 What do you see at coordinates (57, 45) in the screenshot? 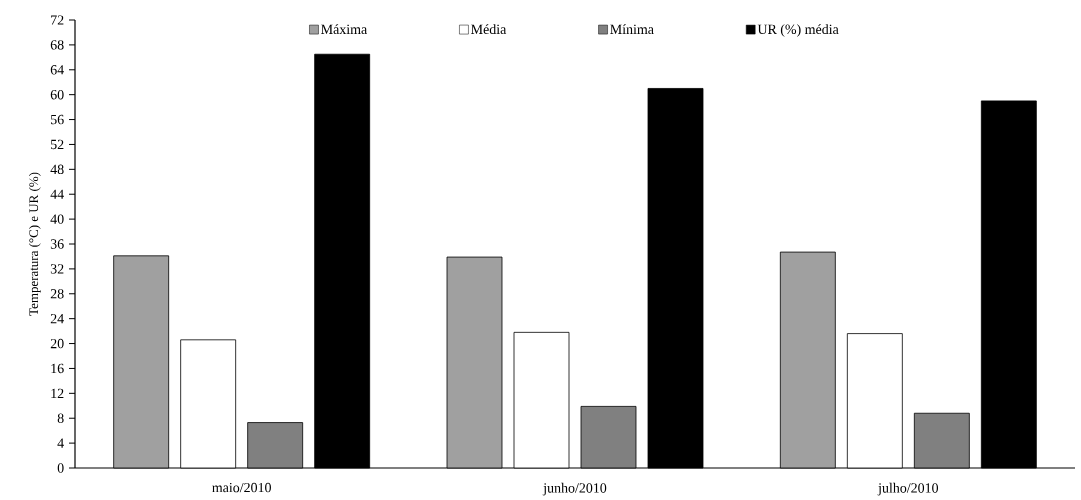
I see `y-tick-label: 68` at bounding box center [57, 45].